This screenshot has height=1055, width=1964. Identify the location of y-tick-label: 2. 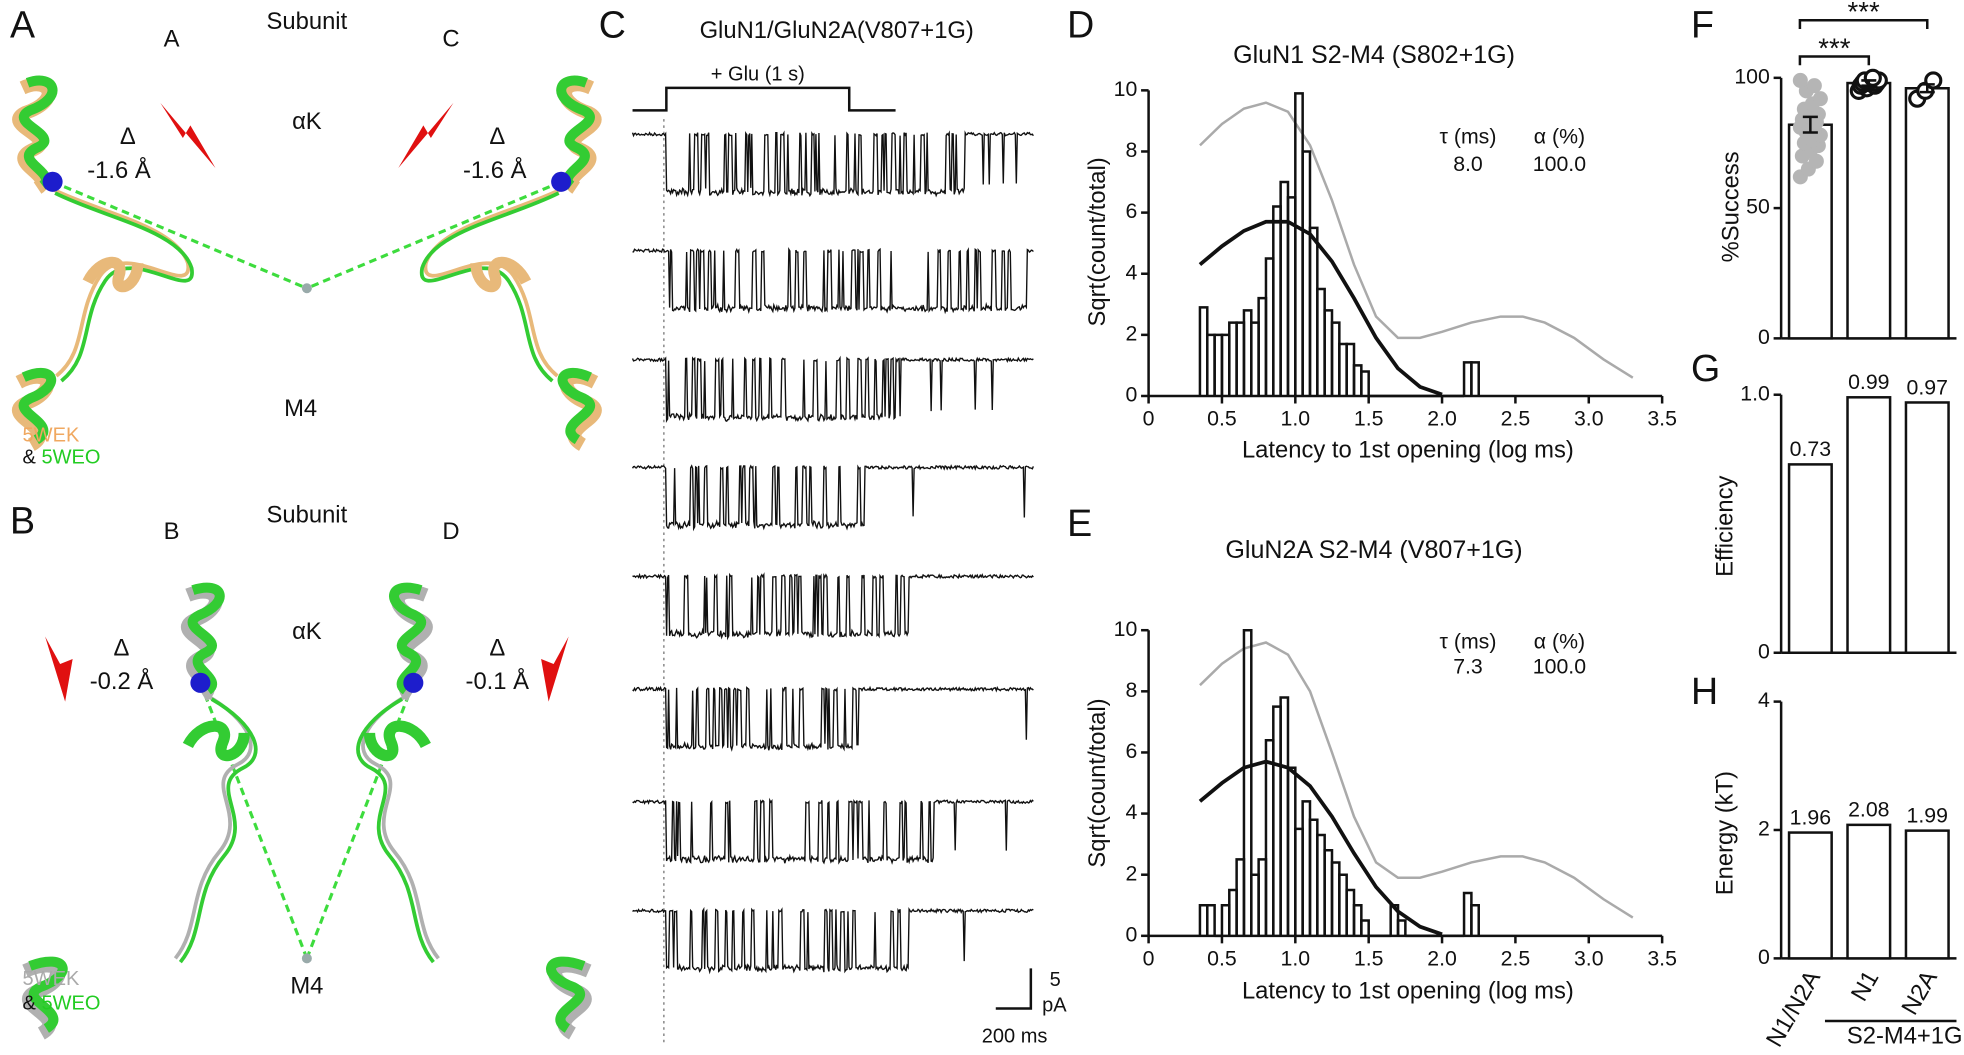
(1764, 829).